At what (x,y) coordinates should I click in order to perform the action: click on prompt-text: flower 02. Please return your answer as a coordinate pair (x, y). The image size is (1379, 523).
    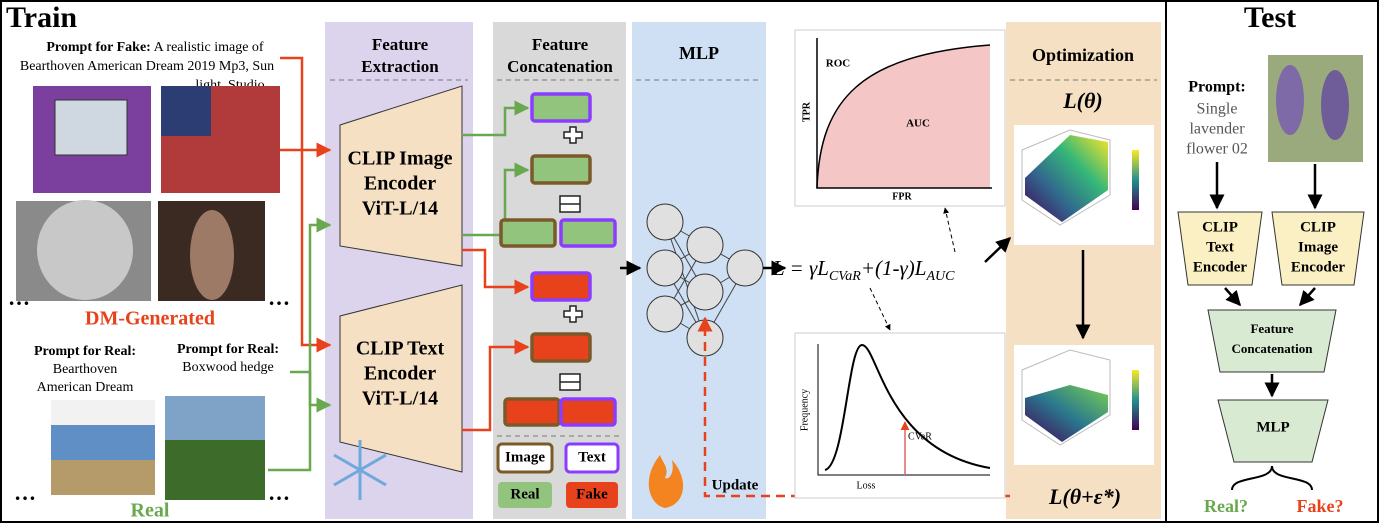
    Looking at the image, I should click on (1217, 149).